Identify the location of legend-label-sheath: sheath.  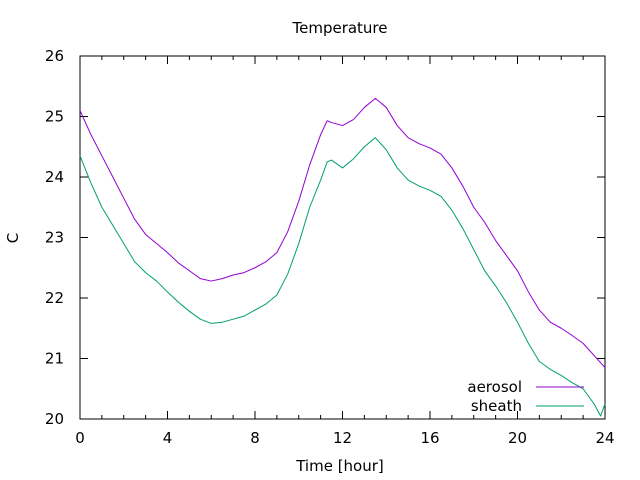
(496, 406).